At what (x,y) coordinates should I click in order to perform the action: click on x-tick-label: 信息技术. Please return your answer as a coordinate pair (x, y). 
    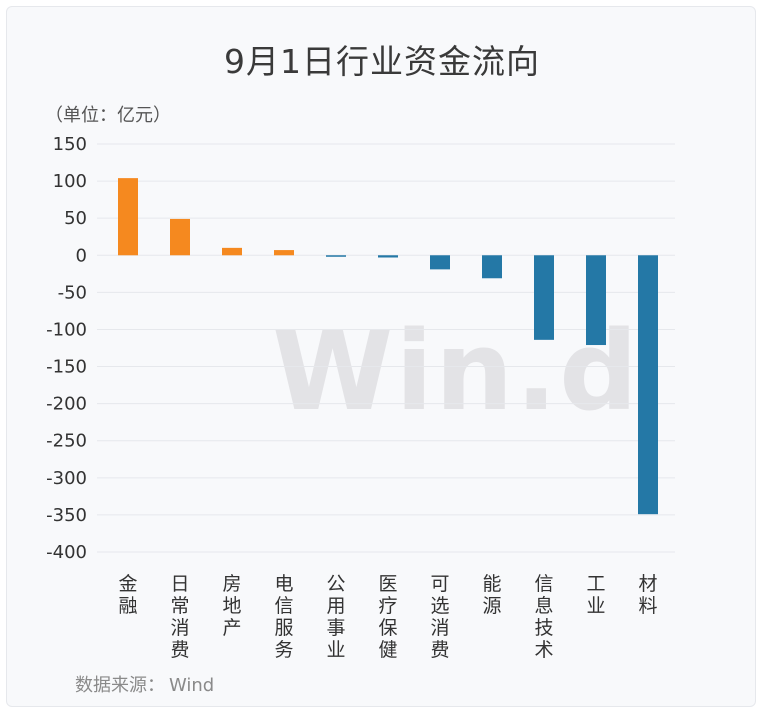
    Looking at the image, I should click on (543, 617).